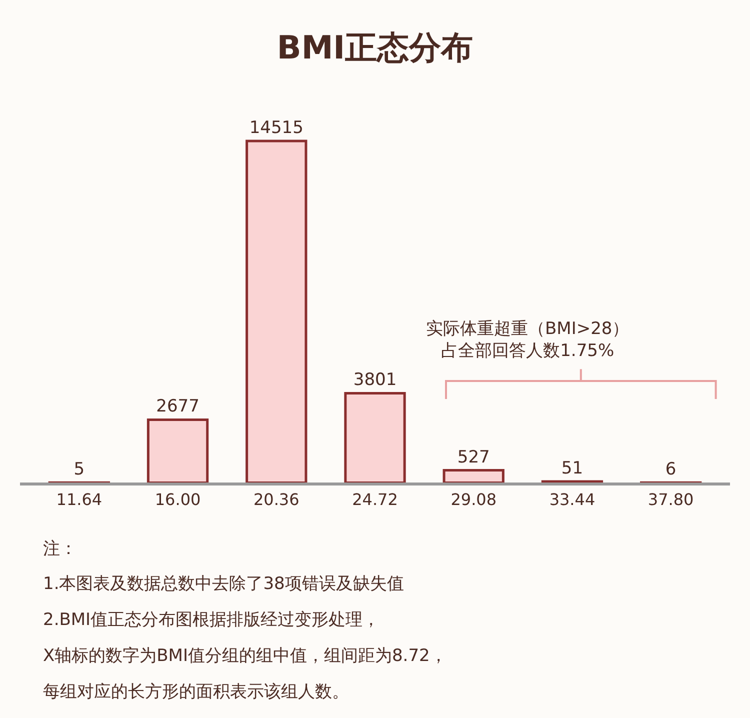 Image resolution: width=750 pixels, height=718 pixels. What do you see at coordinates (245, 656) in the screenshot?
I see `text: X轴标的数字为BMI值分组的组中值，组间距为8.72，` at bounding box center [245, 656].